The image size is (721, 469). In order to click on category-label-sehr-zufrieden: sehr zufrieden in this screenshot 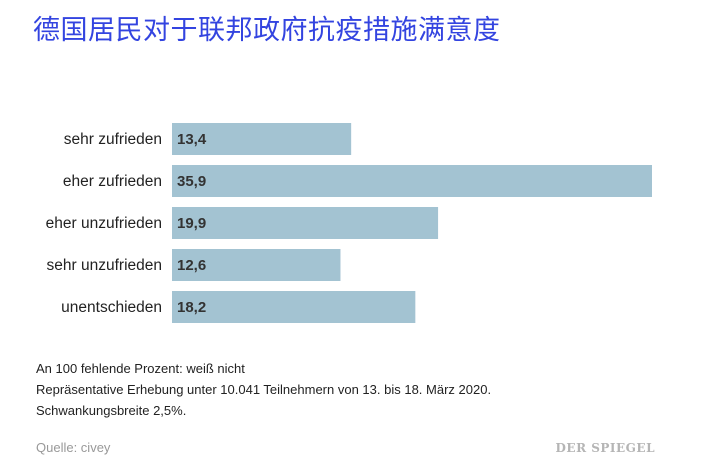, I will do `click(113, 139)`.